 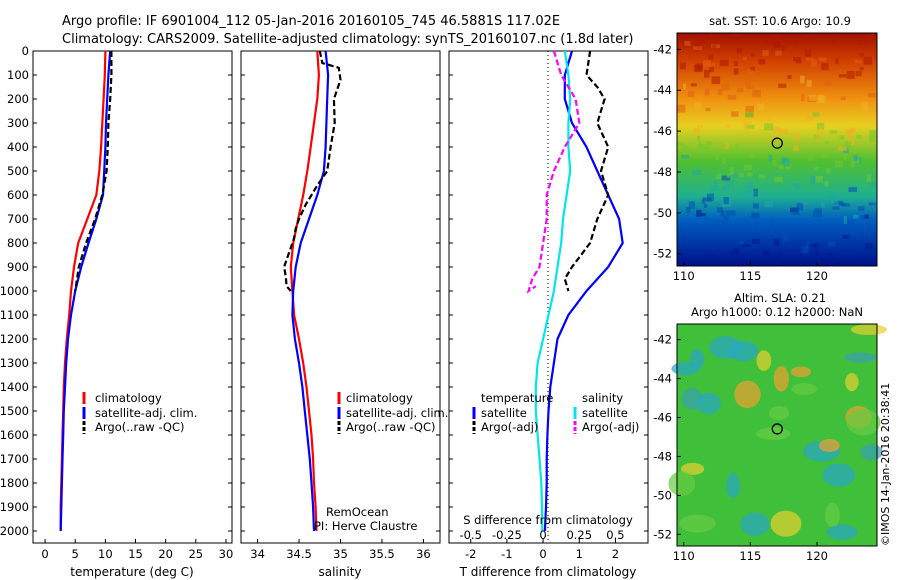 I want to click on temperature-xticks: 0 5 10 15 20 25 30, so click(x=137, y=550).